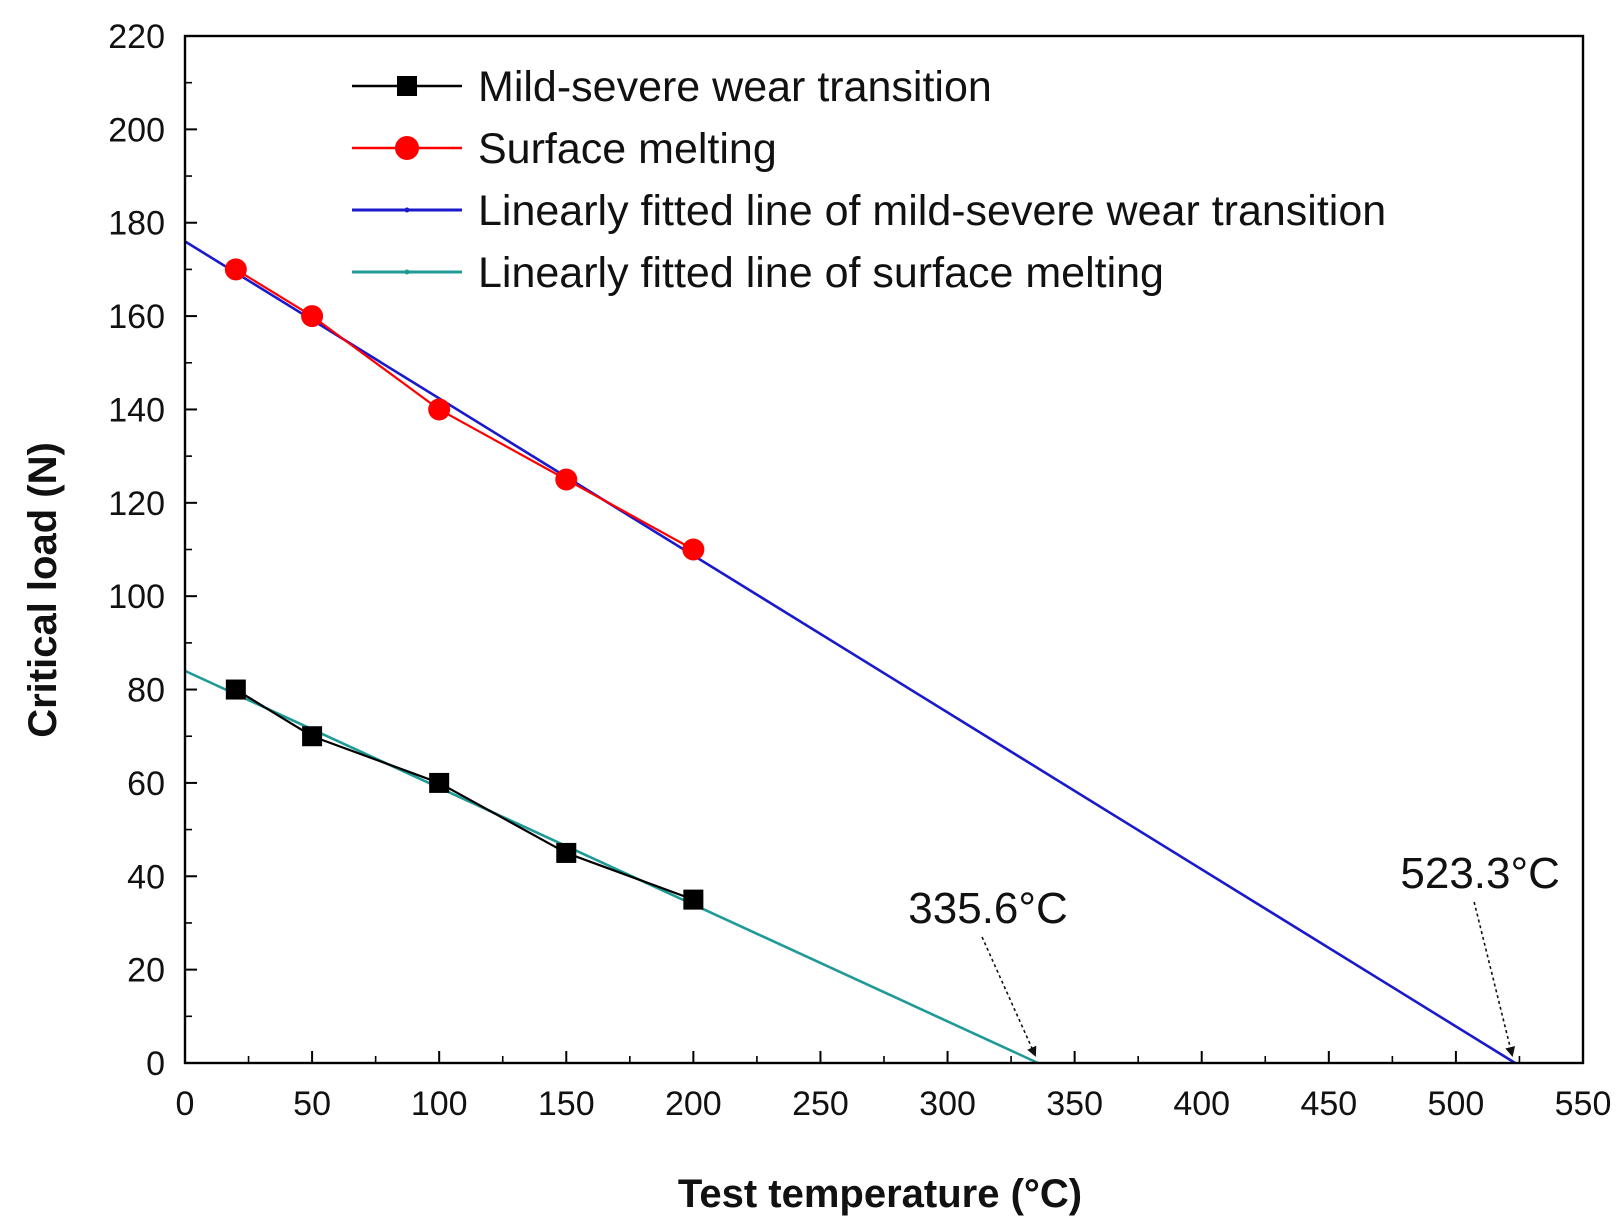 Image resolution: width=1621 pixels, height=1231 pixels. Describe the element at coordinates (987, 908) in the screenshot. I see `annotation-label-1: 335.6°C` at that location.